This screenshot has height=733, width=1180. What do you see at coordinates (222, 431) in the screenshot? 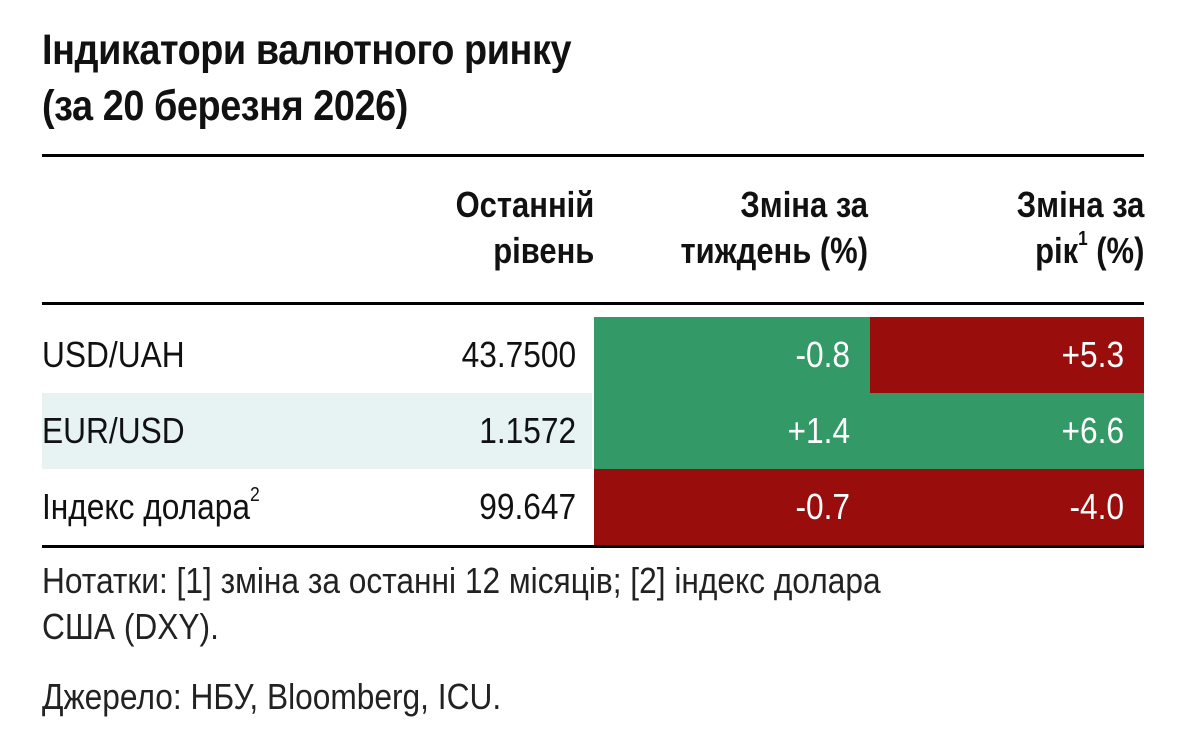
I see `currency-pair: EUR/USD` at bounding box center [222, 431].